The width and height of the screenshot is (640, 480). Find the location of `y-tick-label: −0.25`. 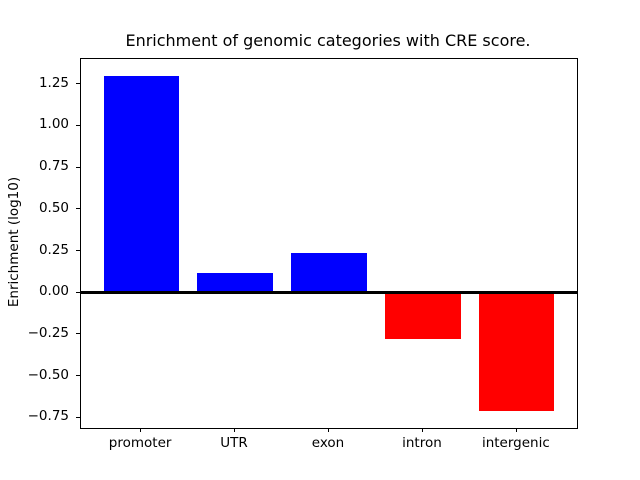

y-tick-label: −0.25 is located at coordinates (48, 332).